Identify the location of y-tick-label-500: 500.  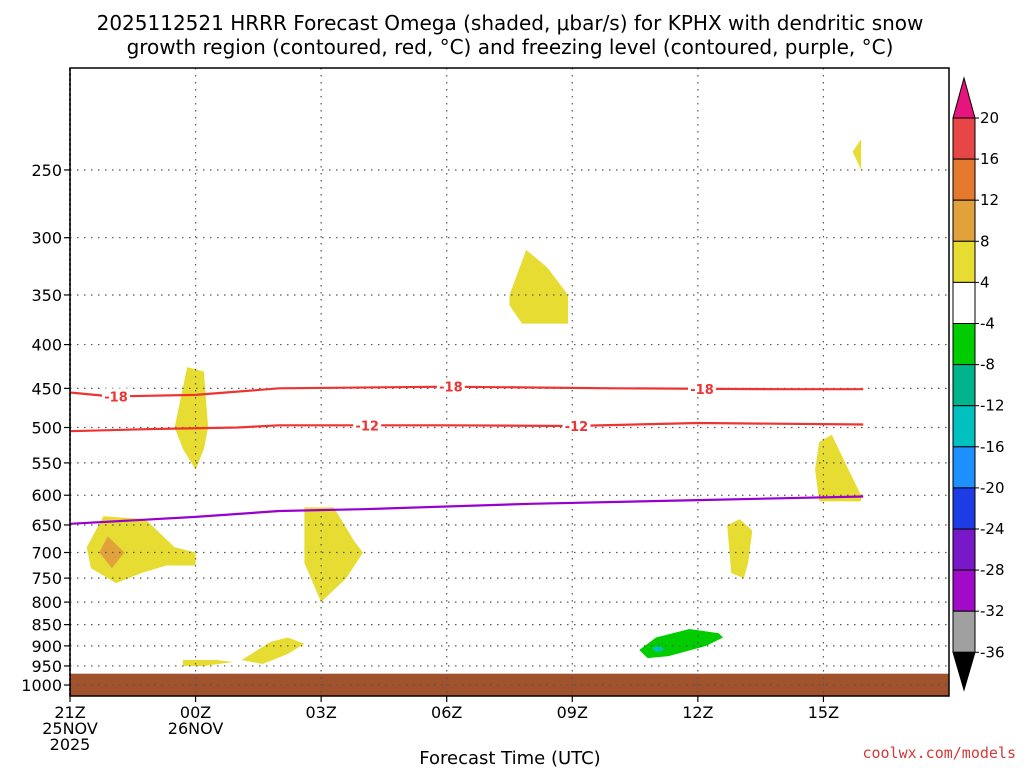
(46, 427).